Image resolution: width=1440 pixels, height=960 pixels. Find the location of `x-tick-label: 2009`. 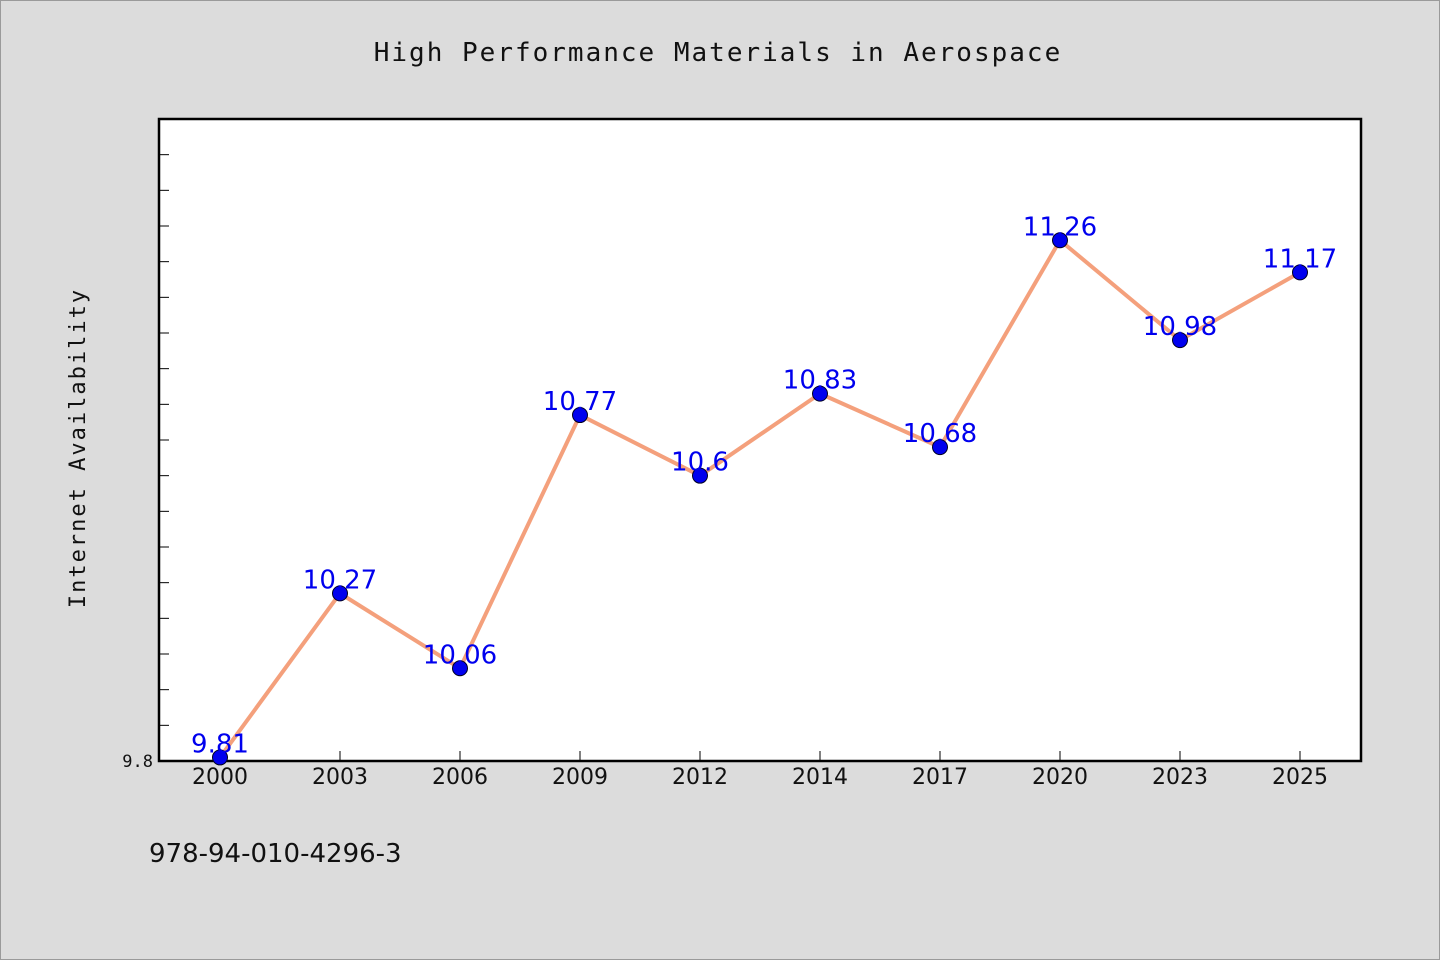

x-tick-label: 2009 is located at coordinates (580, 777).